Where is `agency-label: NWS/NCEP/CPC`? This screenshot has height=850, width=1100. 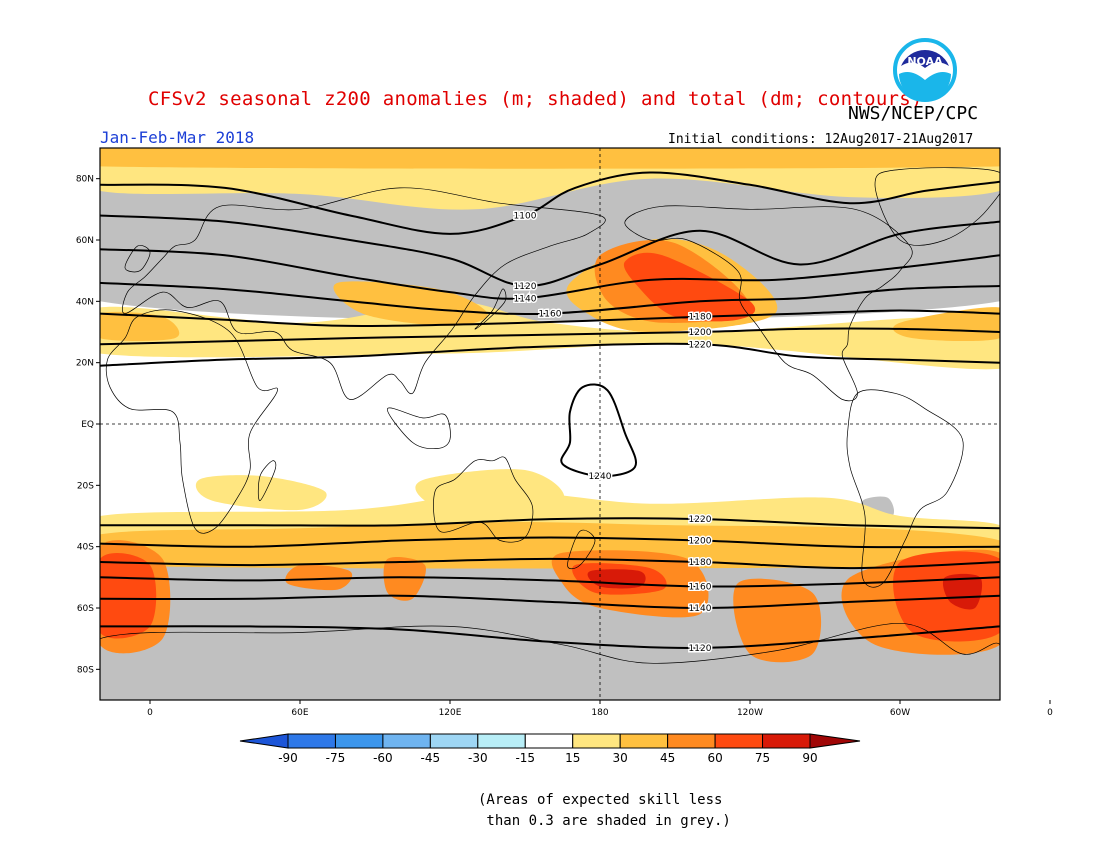 agency-label: NWS/NCEP/CPC is located at coordinates (913, 113).